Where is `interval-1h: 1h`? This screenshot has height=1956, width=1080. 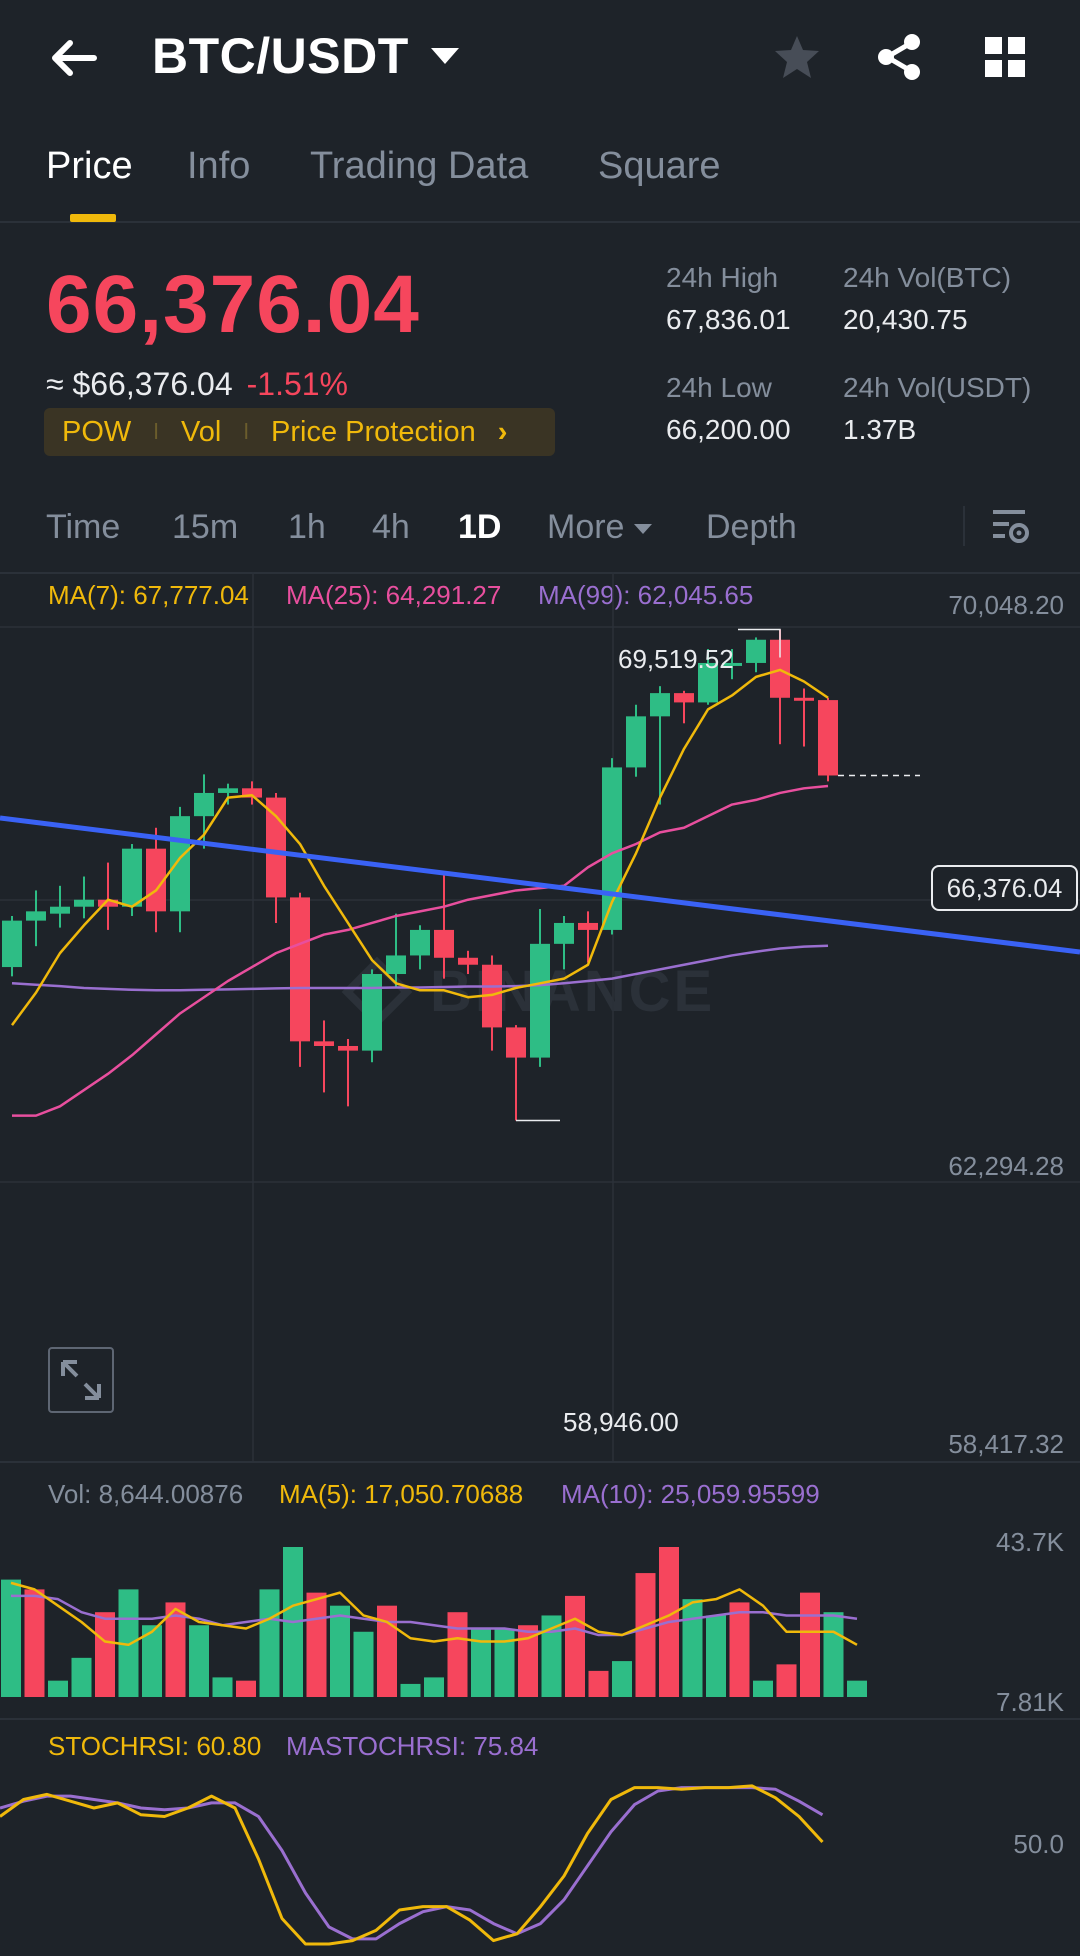
interval-1h: 1h is located at coordinates (307, 527).